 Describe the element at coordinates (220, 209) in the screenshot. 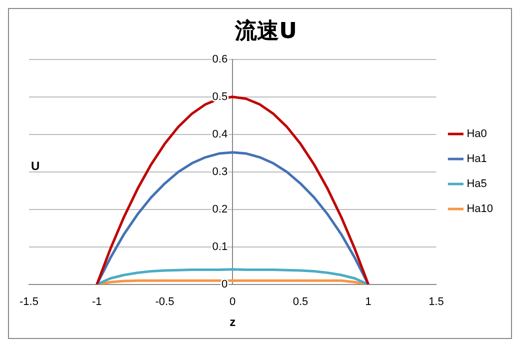

I see `y-tick-label: 0.2` at that location.